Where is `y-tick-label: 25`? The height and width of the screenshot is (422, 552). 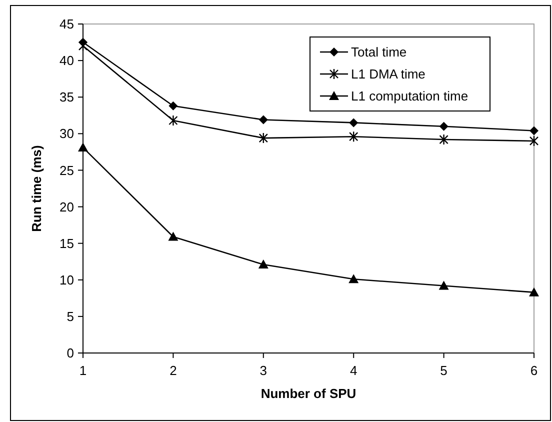 y-tick-label: 25 is located at coordinates (67, 170).